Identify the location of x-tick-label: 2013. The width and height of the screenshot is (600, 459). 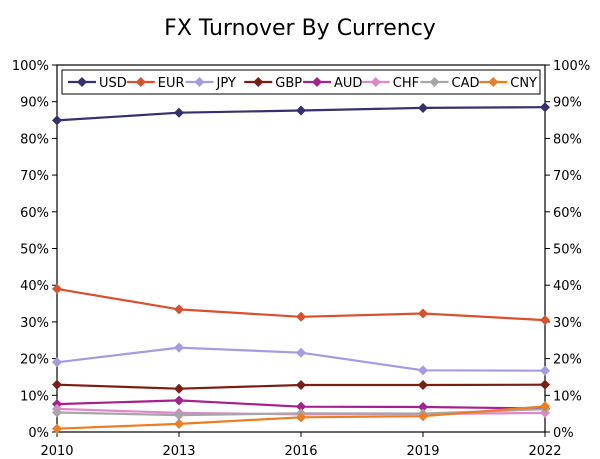
(178, 451).